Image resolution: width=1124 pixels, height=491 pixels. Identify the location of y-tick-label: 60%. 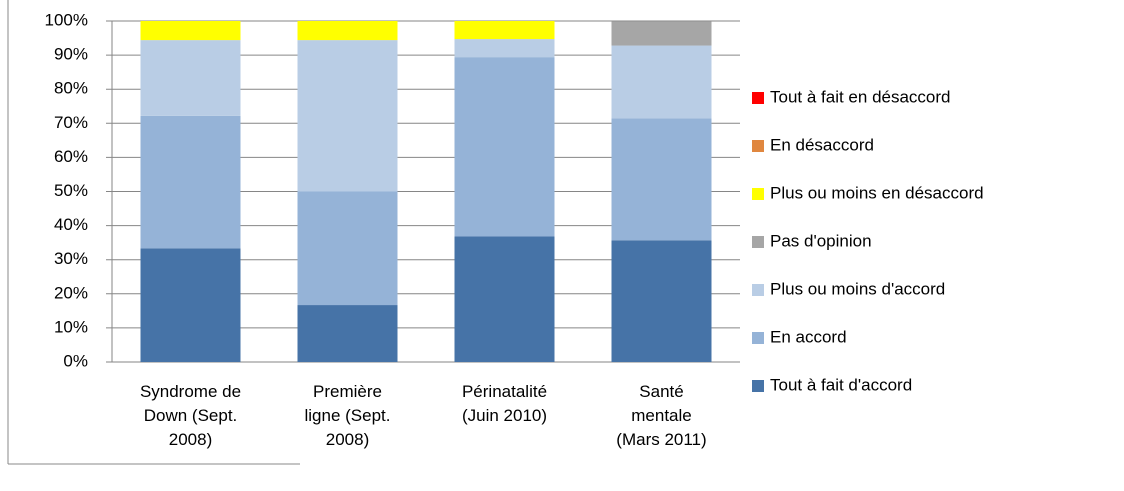
(71, 156).